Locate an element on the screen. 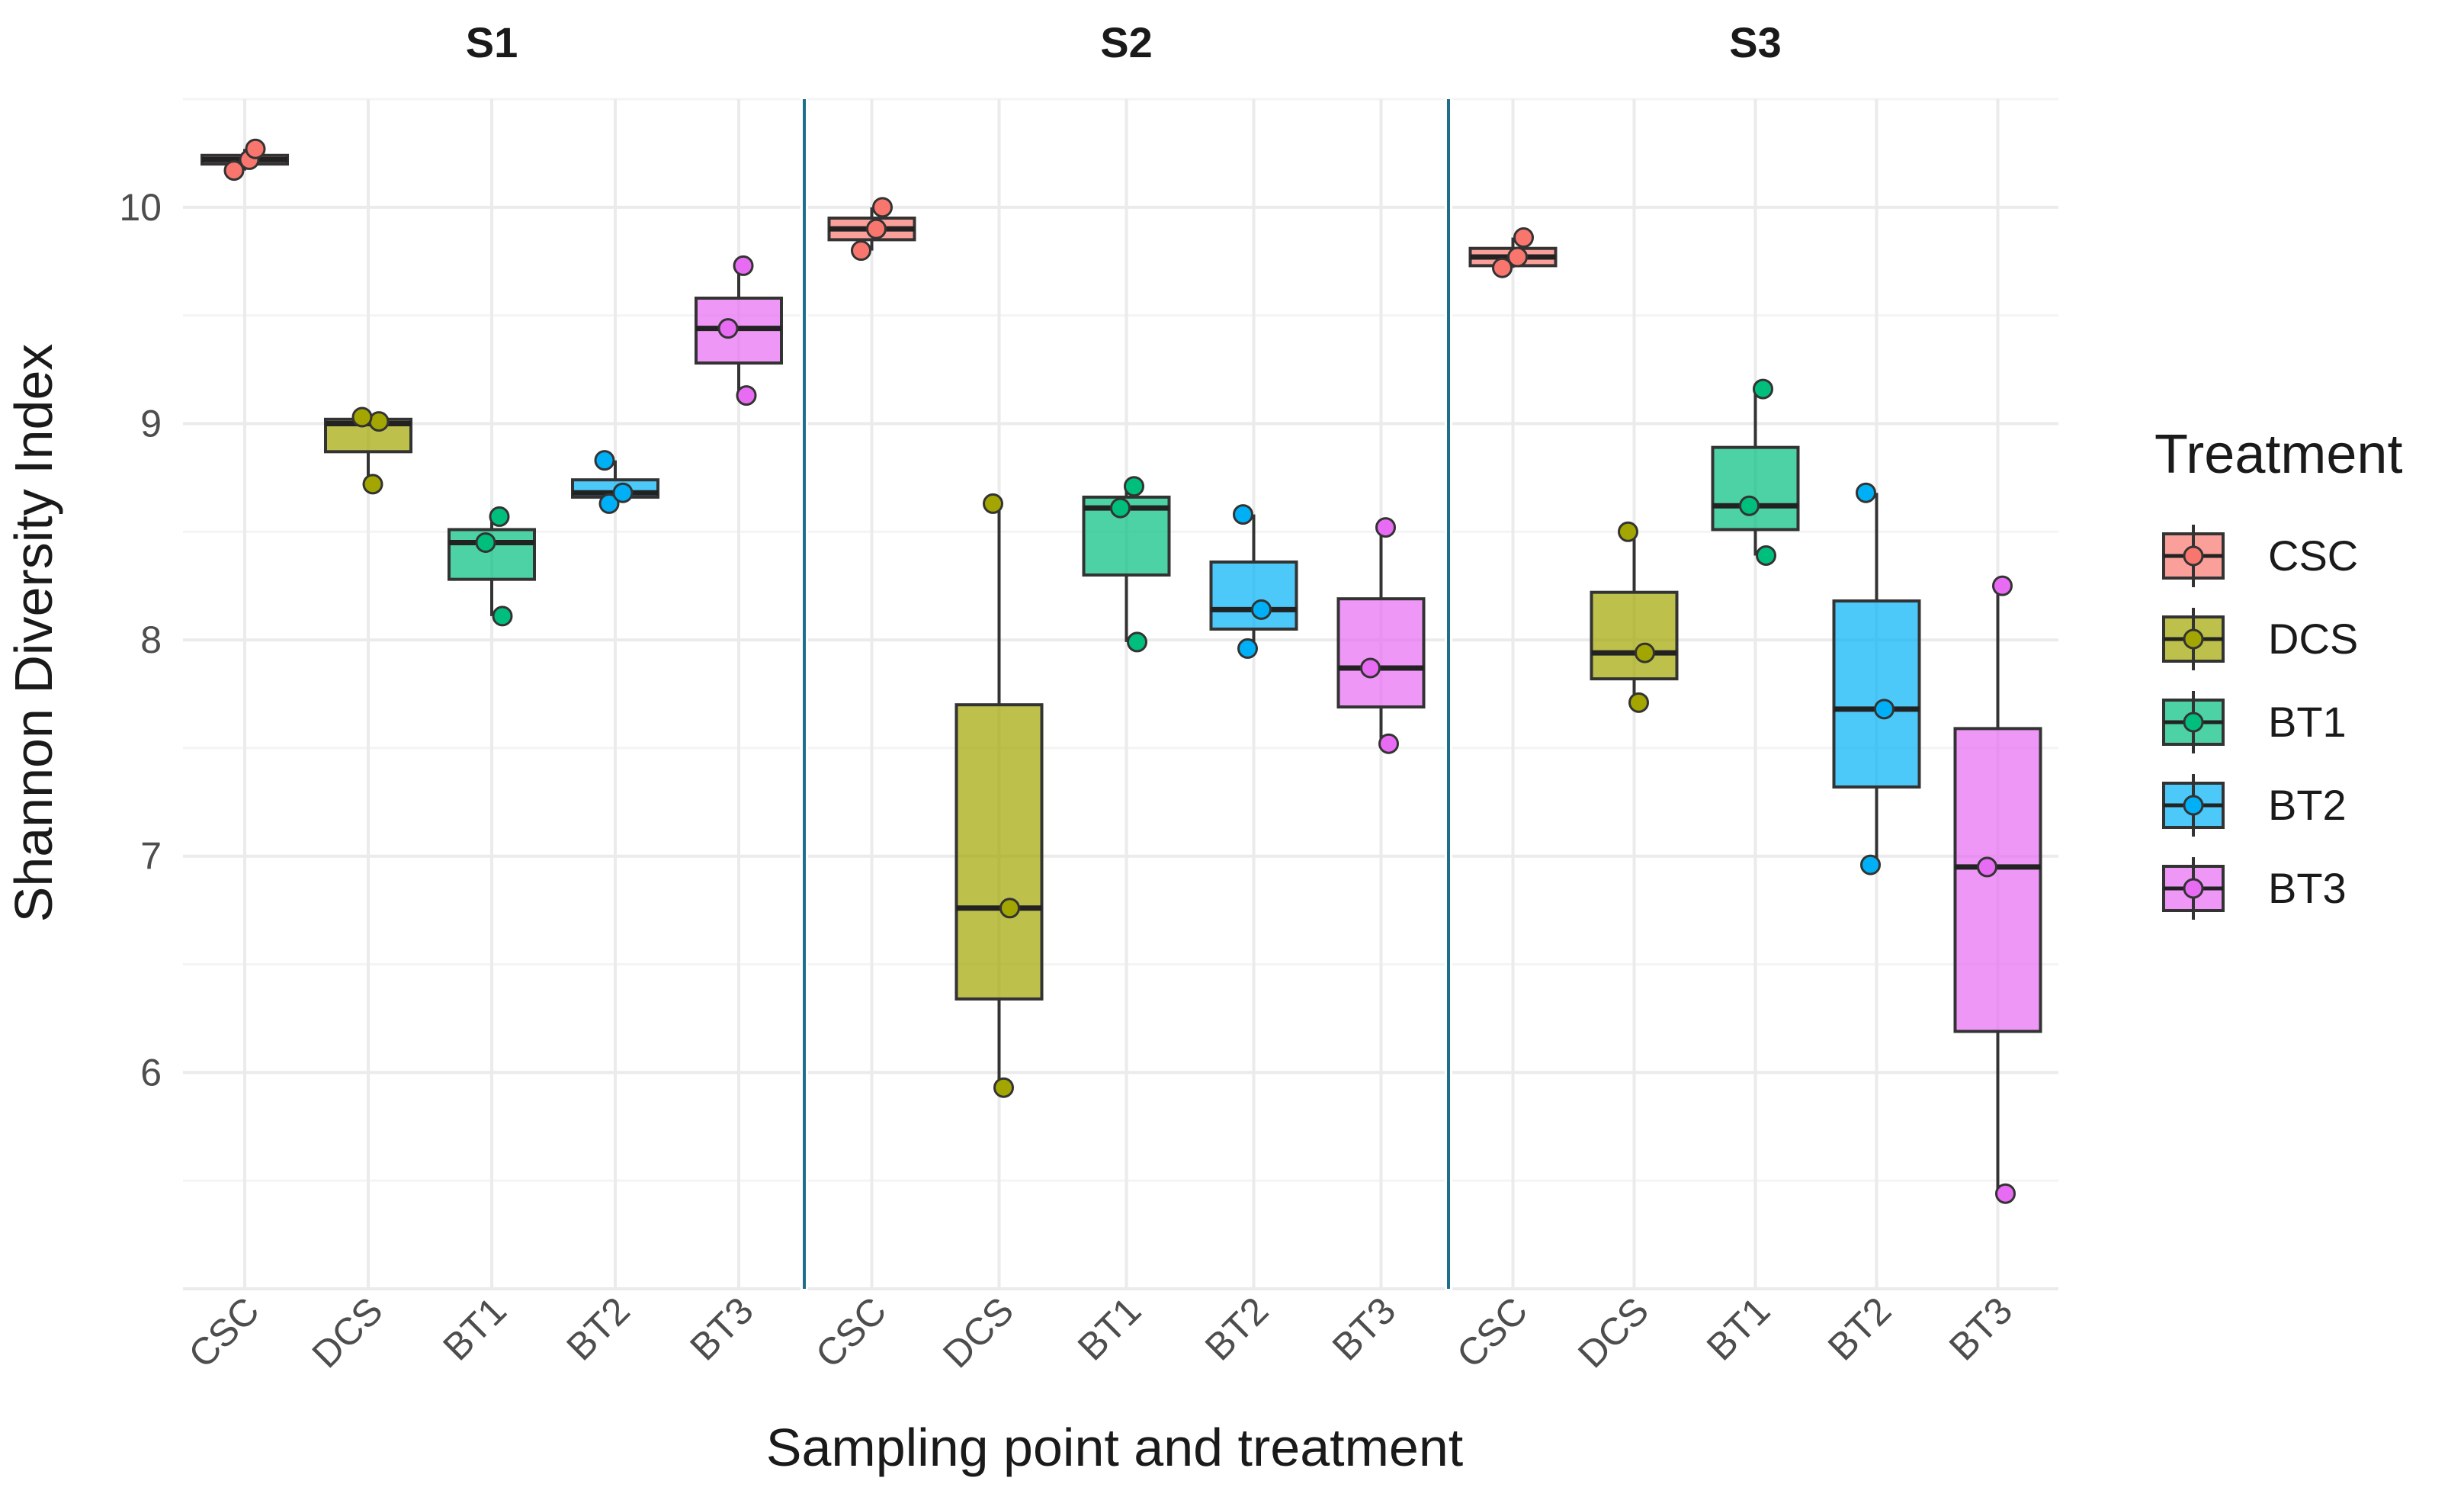  legend-label: BT1 is located at coordinates (2308, 722).